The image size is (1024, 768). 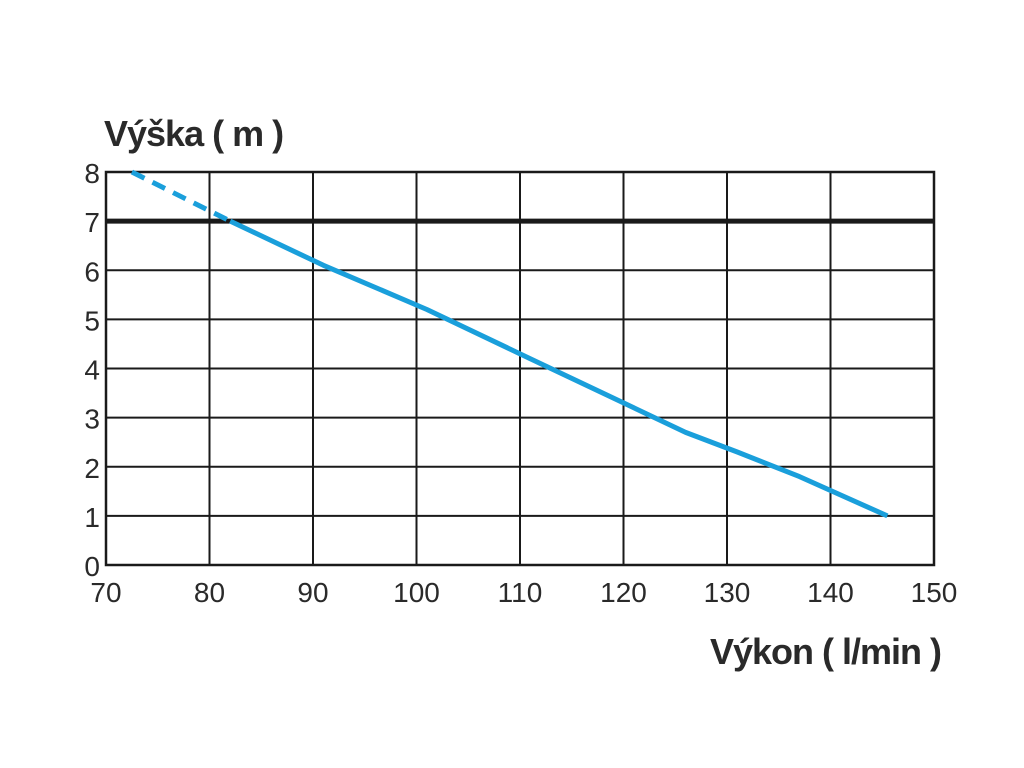 I want to click on x-tick-label-6: 130, so click(x=727, y=592).